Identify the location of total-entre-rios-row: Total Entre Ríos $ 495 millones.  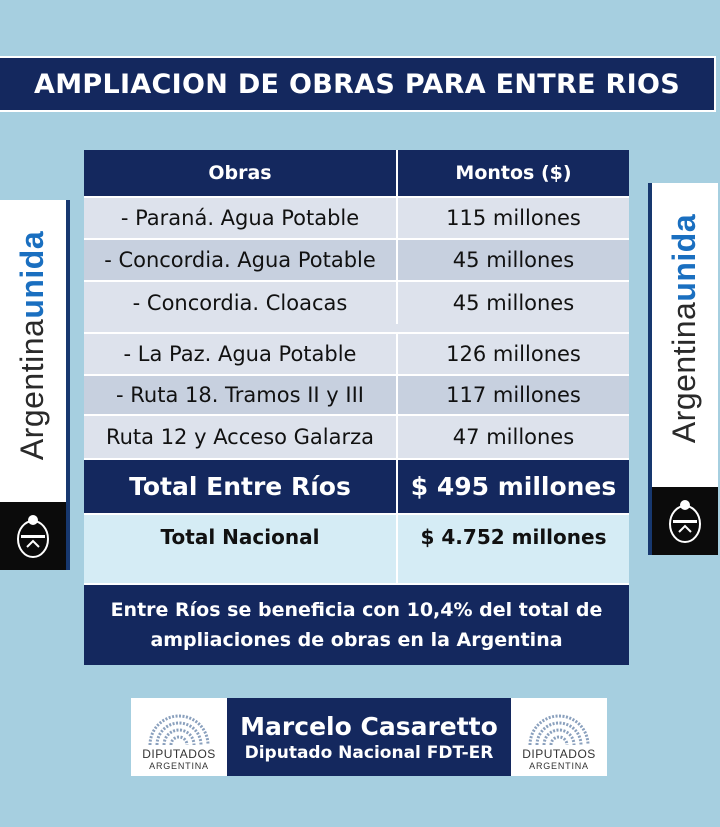
(356, 487).